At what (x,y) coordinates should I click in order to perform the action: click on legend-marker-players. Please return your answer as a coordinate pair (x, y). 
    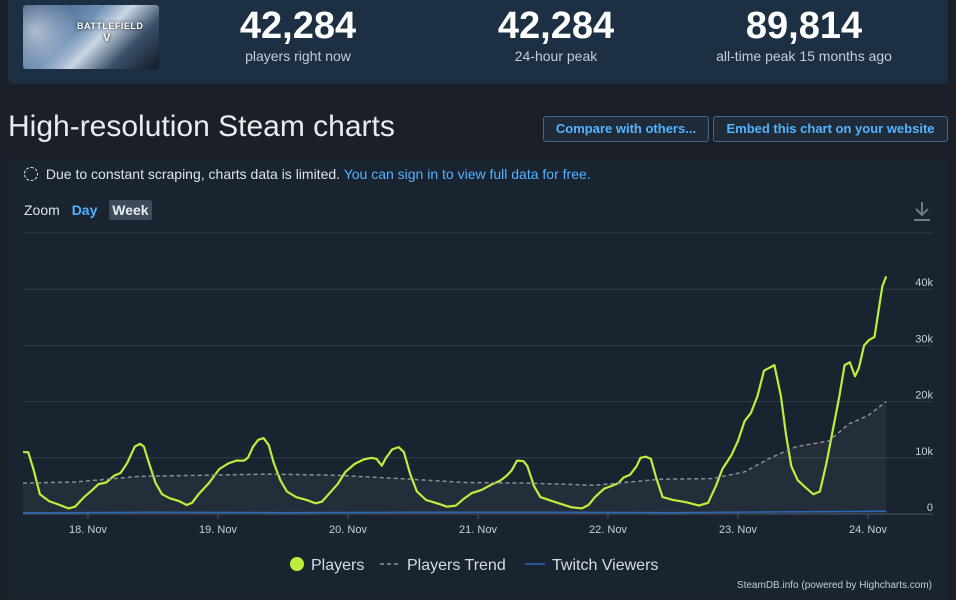
    Looking at the image, I should click on (297, 564).